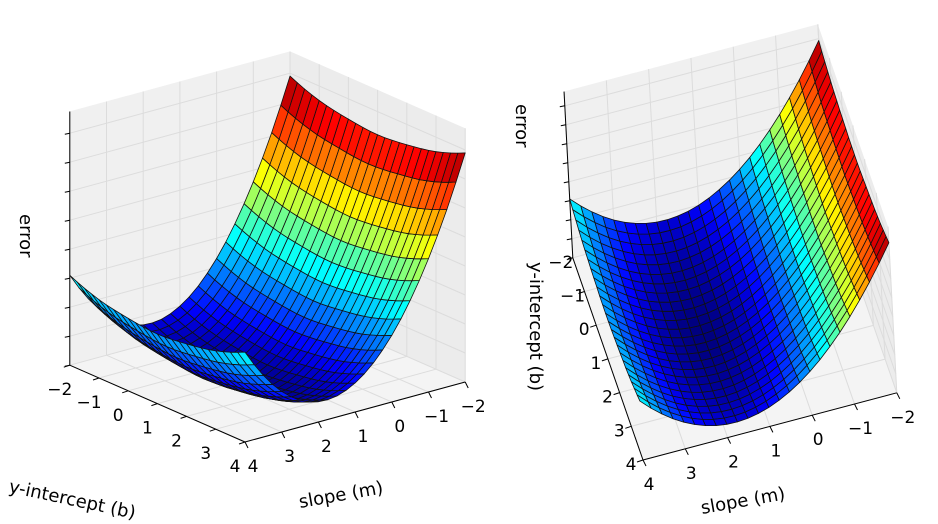  I want to click on error-axis-line, so click(568, 174).